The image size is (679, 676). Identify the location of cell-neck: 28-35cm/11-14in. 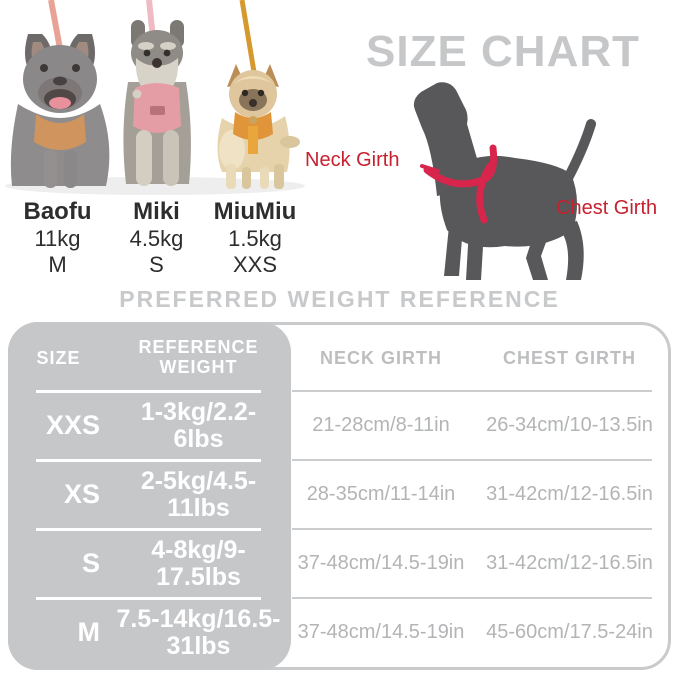
(381, 494).